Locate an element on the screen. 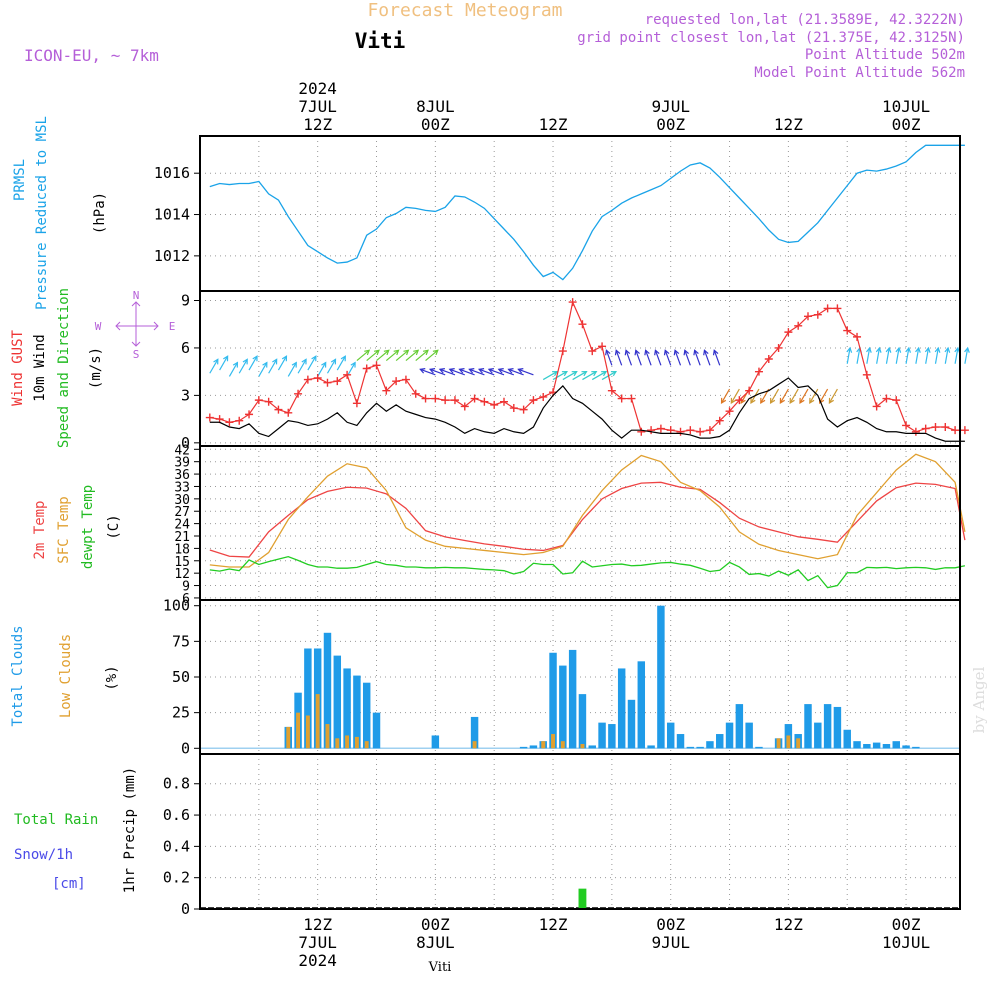 The height and width of the screenshot is (1000, 1000). y-tick-label: 6 is located at coordinates (186, 599).